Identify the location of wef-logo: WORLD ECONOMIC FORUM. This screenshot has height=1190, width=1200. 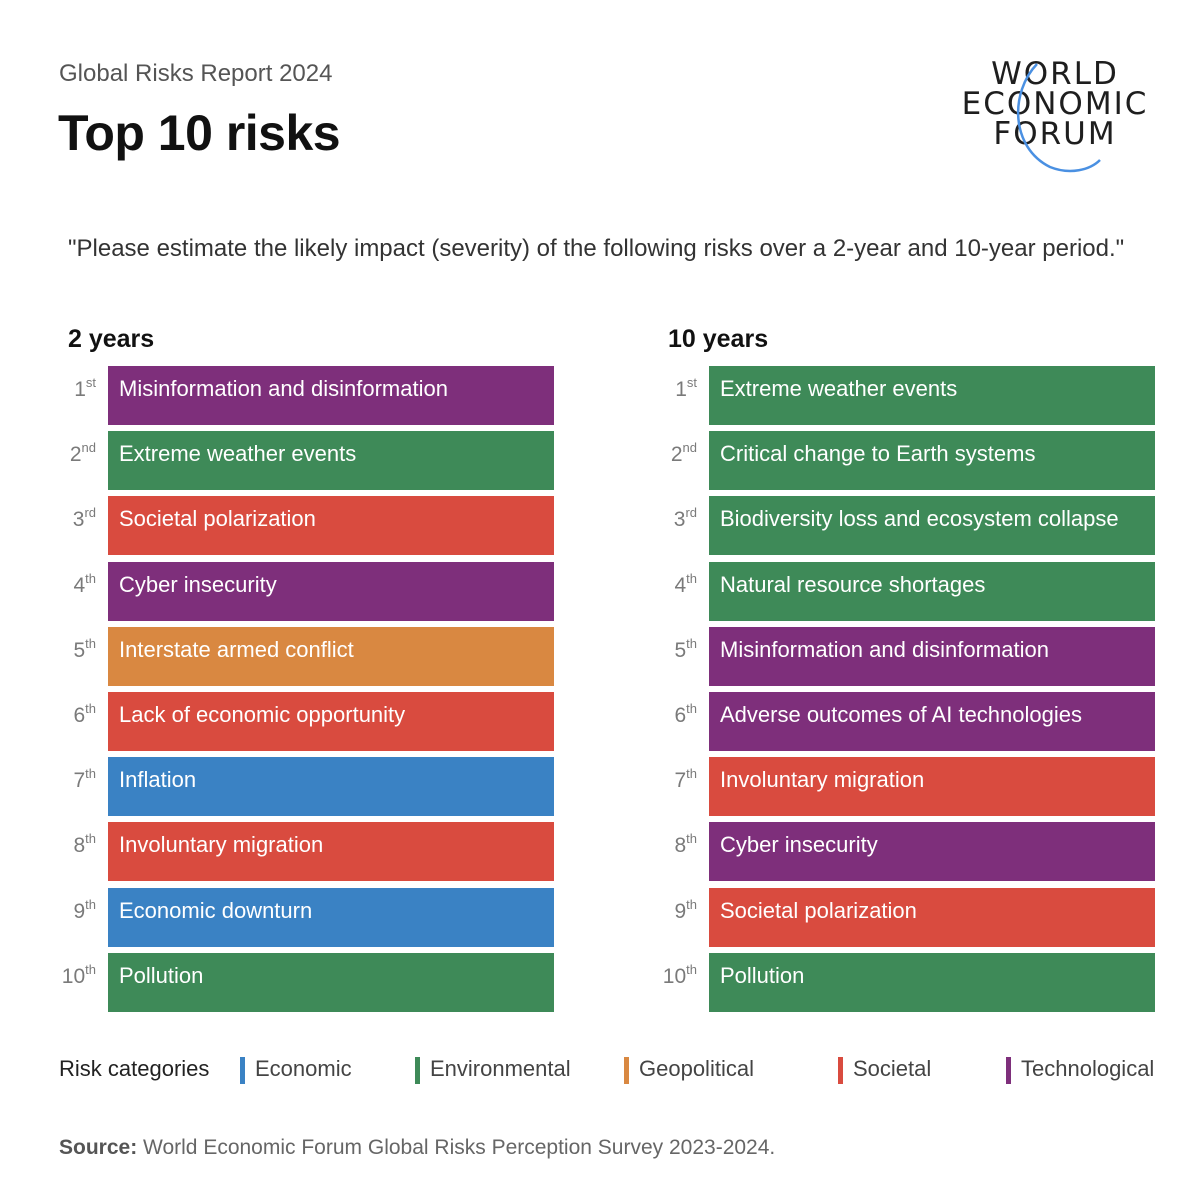
(1060, 117).